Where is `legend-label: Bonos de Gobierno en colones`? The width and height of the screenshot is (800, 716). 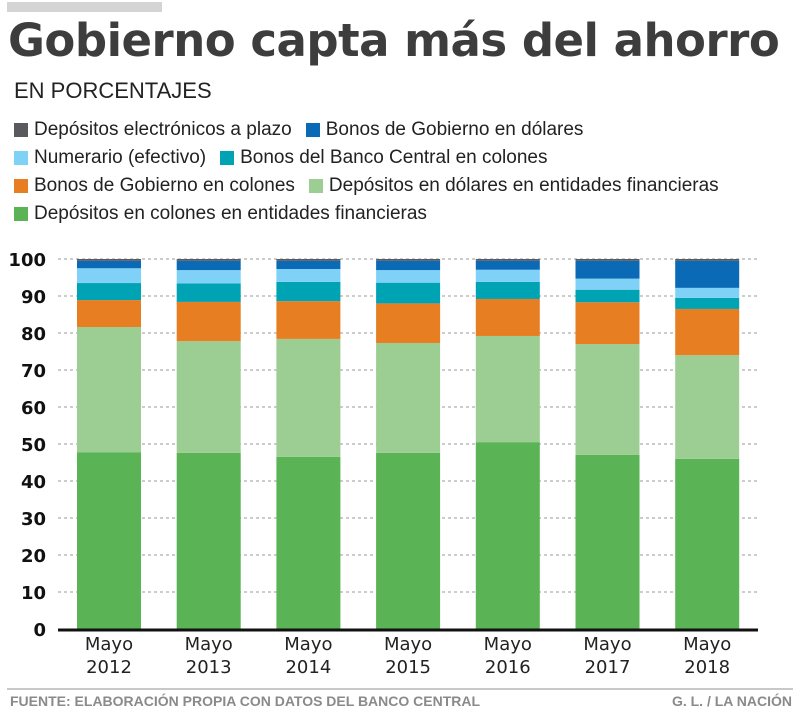 legend-label: Bonos de Gobierno en colones is located at coordinates (164, 185).